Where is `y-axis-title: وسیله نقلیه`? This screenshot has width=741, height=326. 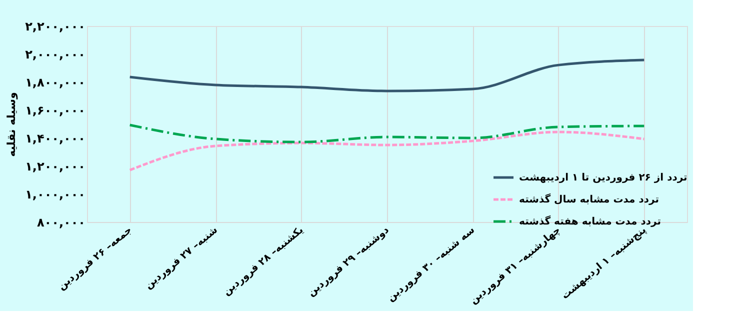
y-axis-title: وسیله نقلیه is located at coordinates (11, 124).